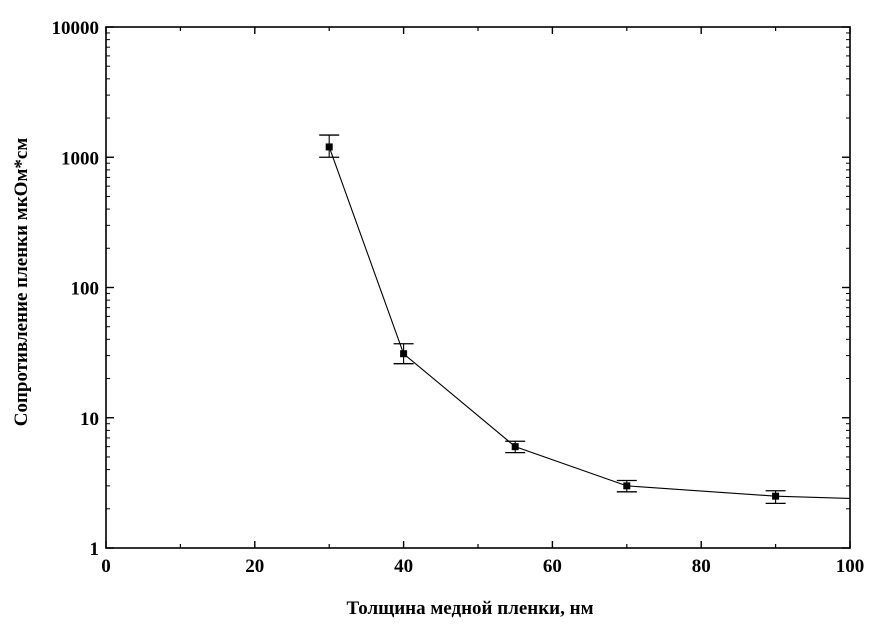  What do you see at coordinates (469, 608) in the screenshot?
I see `x-axis-label: Толщина медной пленки, нм` at bounding box center [469, 608].